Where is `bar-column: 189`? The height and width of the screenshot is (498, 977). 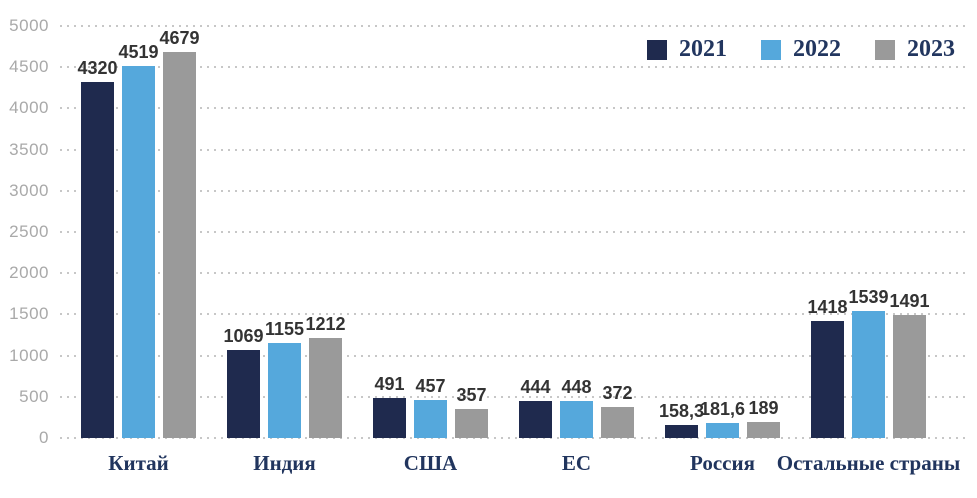
bar-column: 189 is located at coordinates (763, 232).